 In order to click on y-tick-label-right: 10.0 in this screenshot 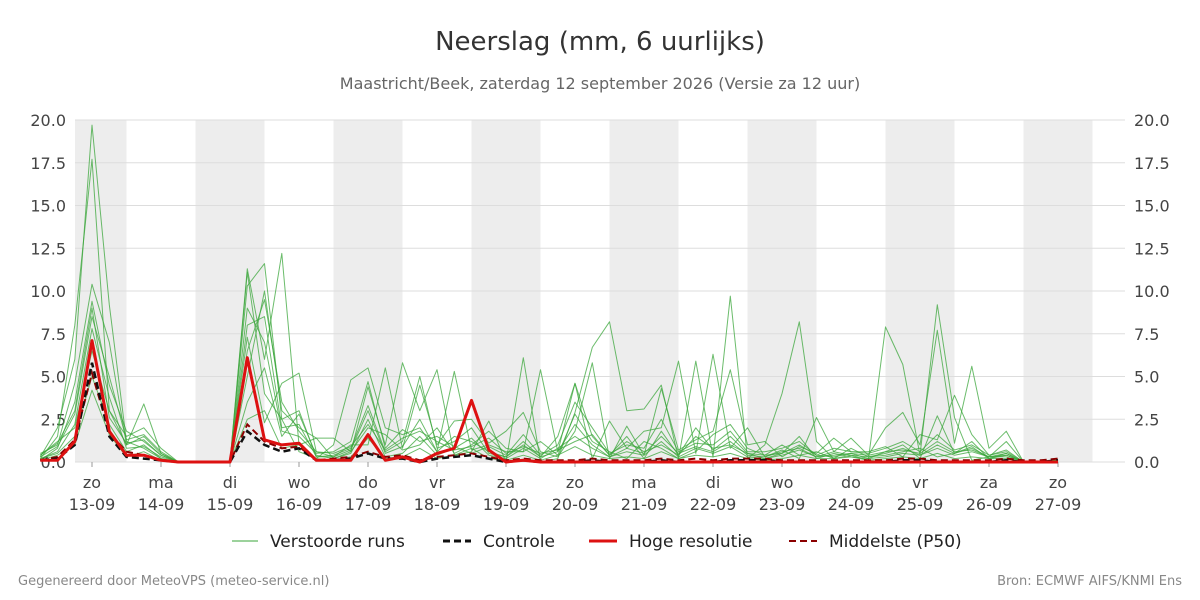, I will do `click(1152, 291)`.